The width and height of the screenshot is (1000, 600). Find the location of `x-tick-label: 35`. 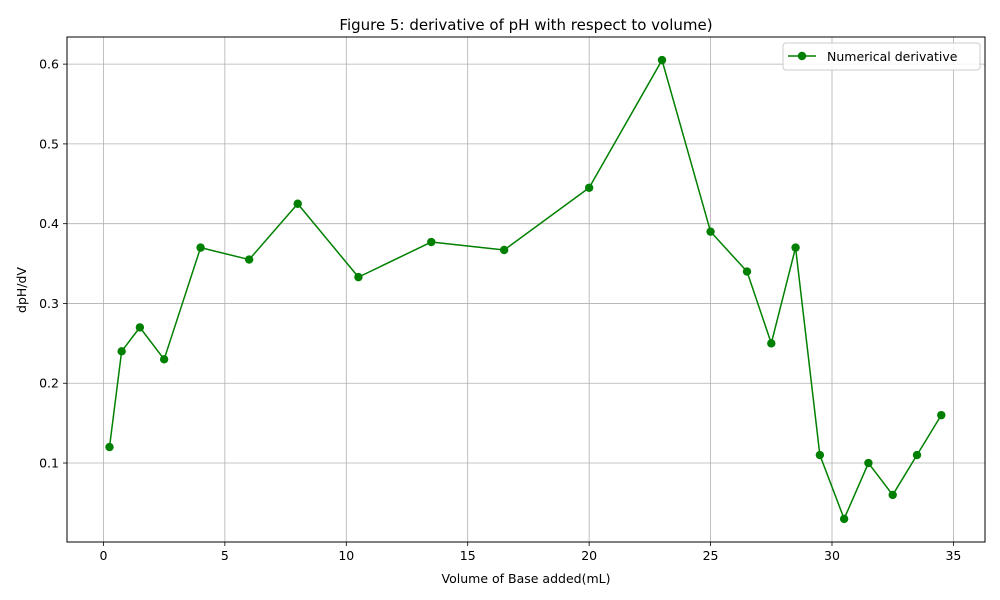

x-tick-label: 35 is located at coordinates (953, 555).